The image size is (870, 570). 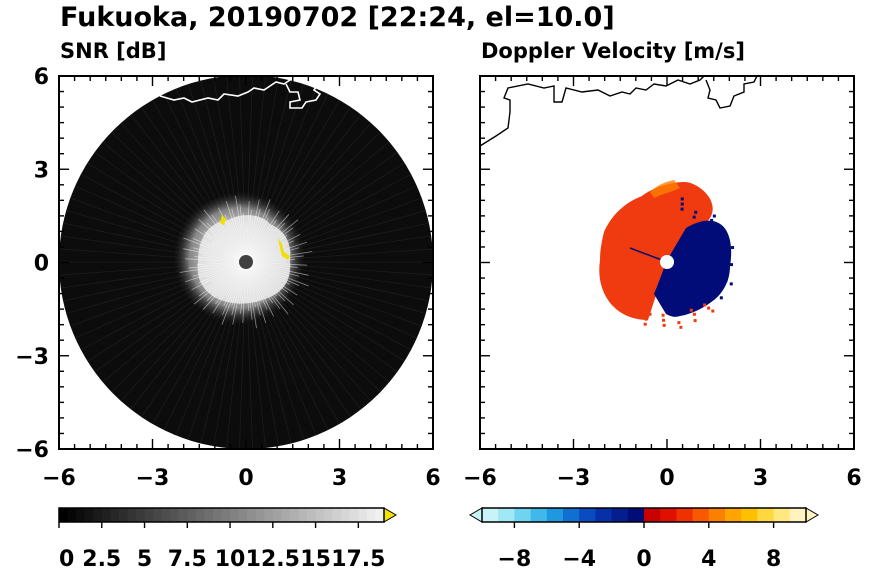 I want to click on snr-colorbar-tick-label: 0, so click(x=66, y=558).